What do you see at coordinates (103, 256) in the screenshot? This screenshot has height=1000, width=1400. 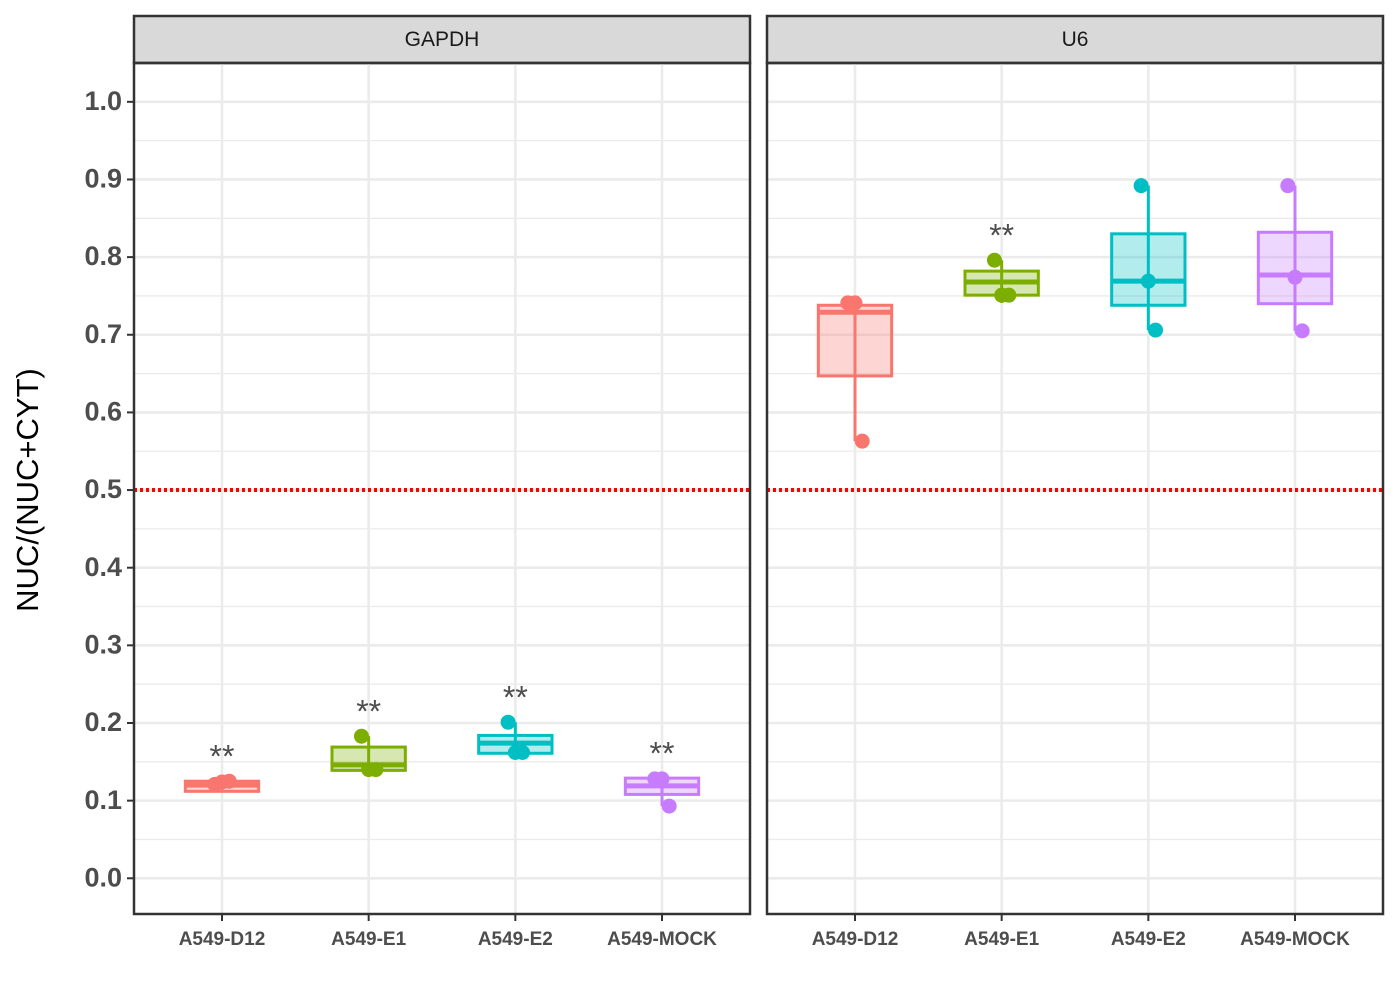 I see `y-tick-label: 0.8` at bounding box center [103, 256].